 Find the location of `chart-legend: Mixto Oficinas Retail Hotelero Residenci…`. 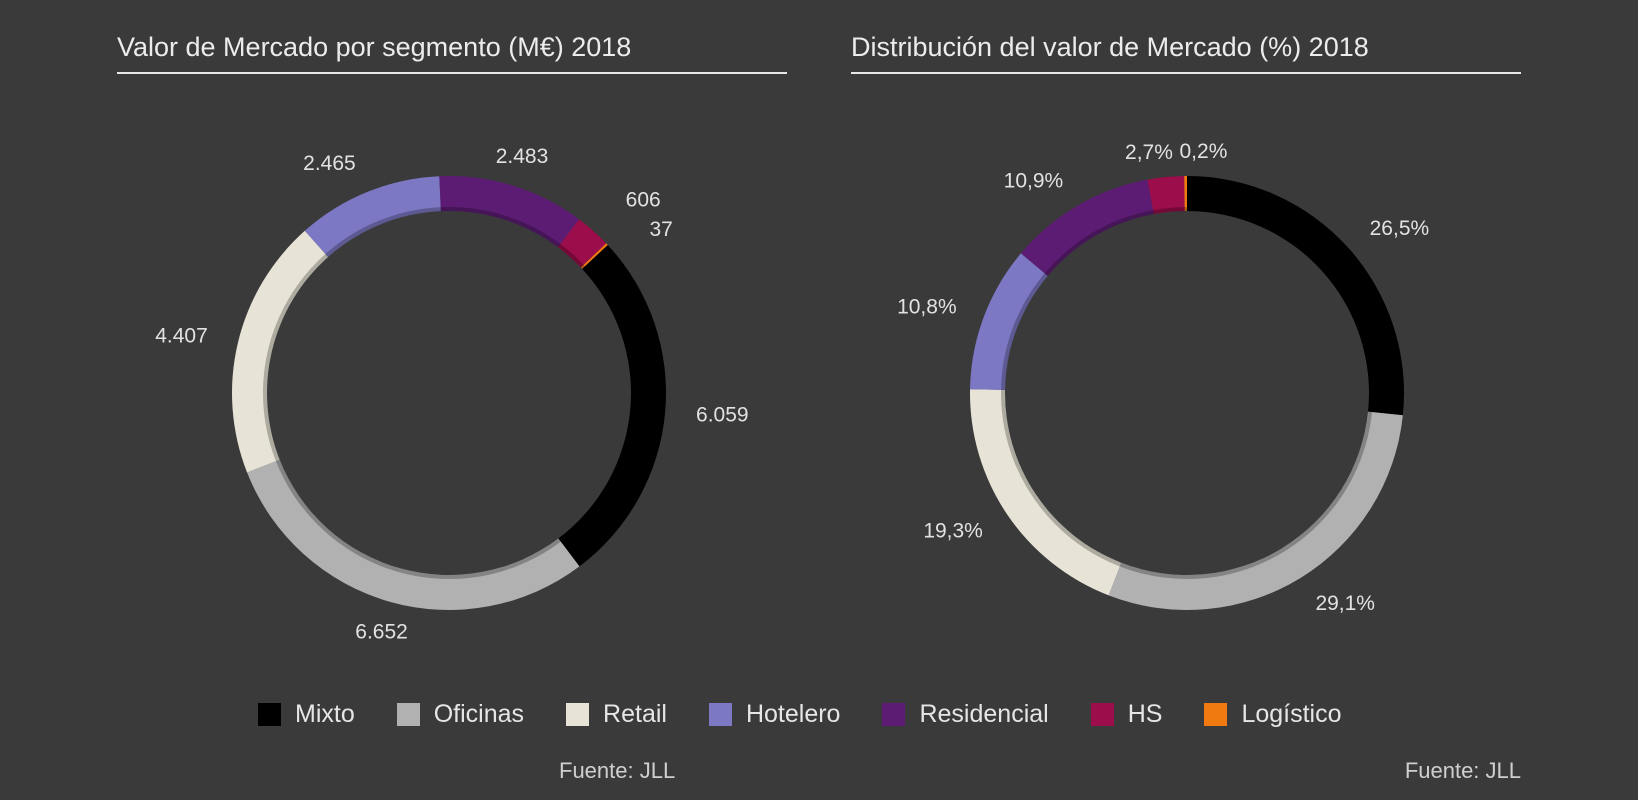

chart-legend: Mixto Oficinas Retail Hotelero Residenci… is located at coordinates (800, 714).